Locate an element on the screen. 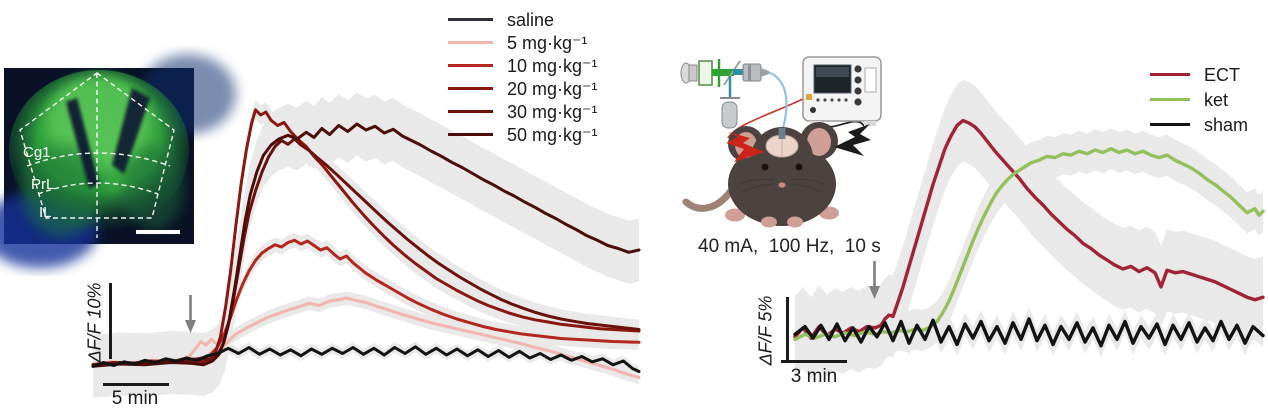 This screenshot has height=419, width=1268. right-y-scalebar is located at coordinates (787, 329).